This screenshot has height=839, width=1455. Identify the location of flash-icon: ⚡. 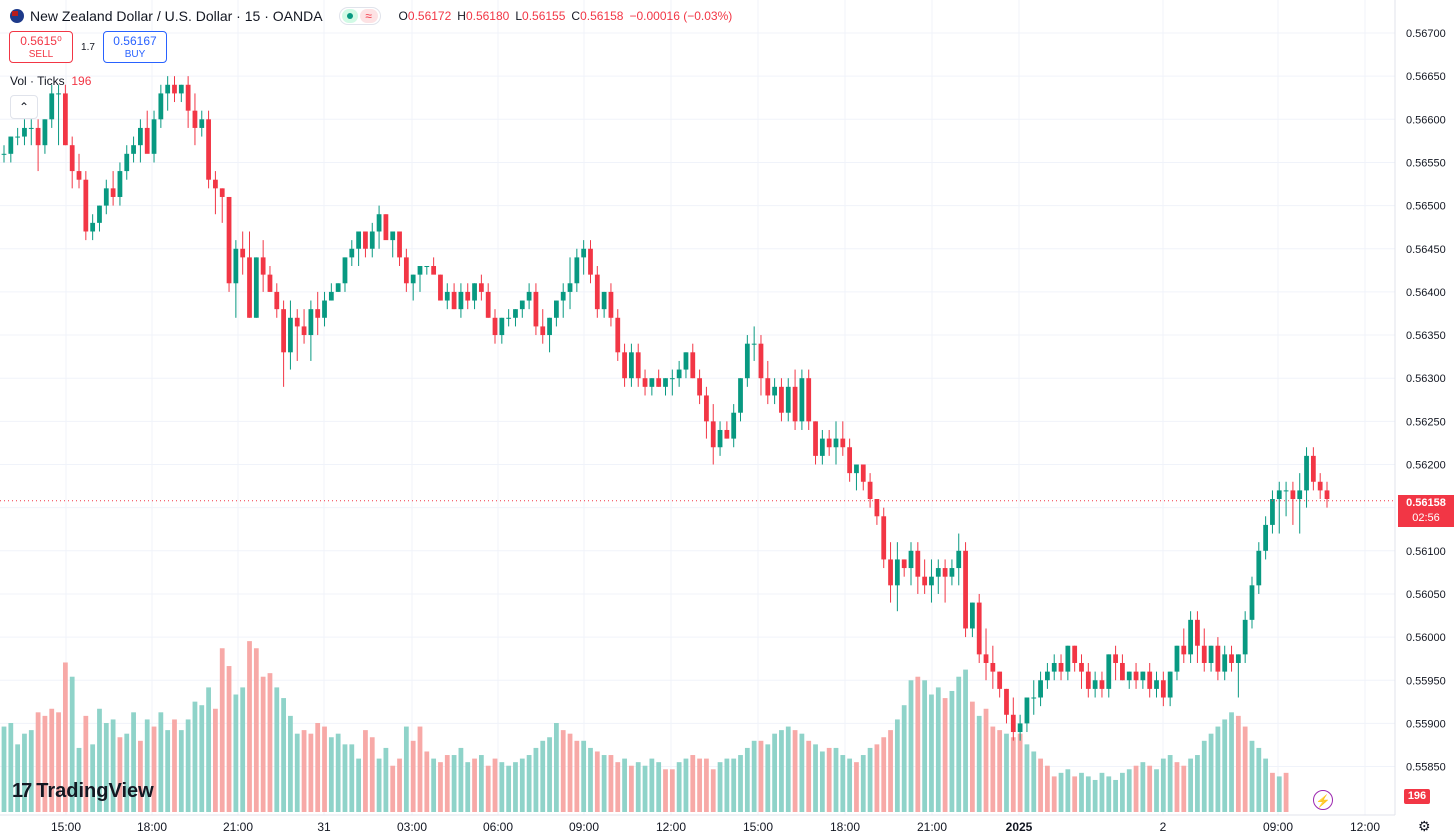
(1323, 800).